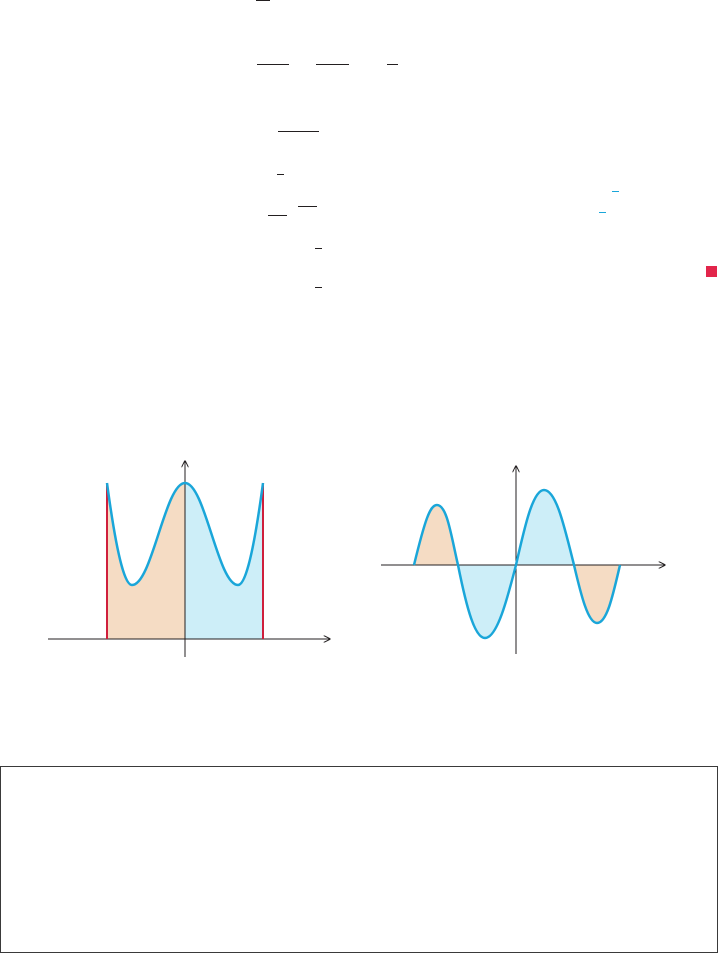  I want to click on odd-curve, so click(517, 564).